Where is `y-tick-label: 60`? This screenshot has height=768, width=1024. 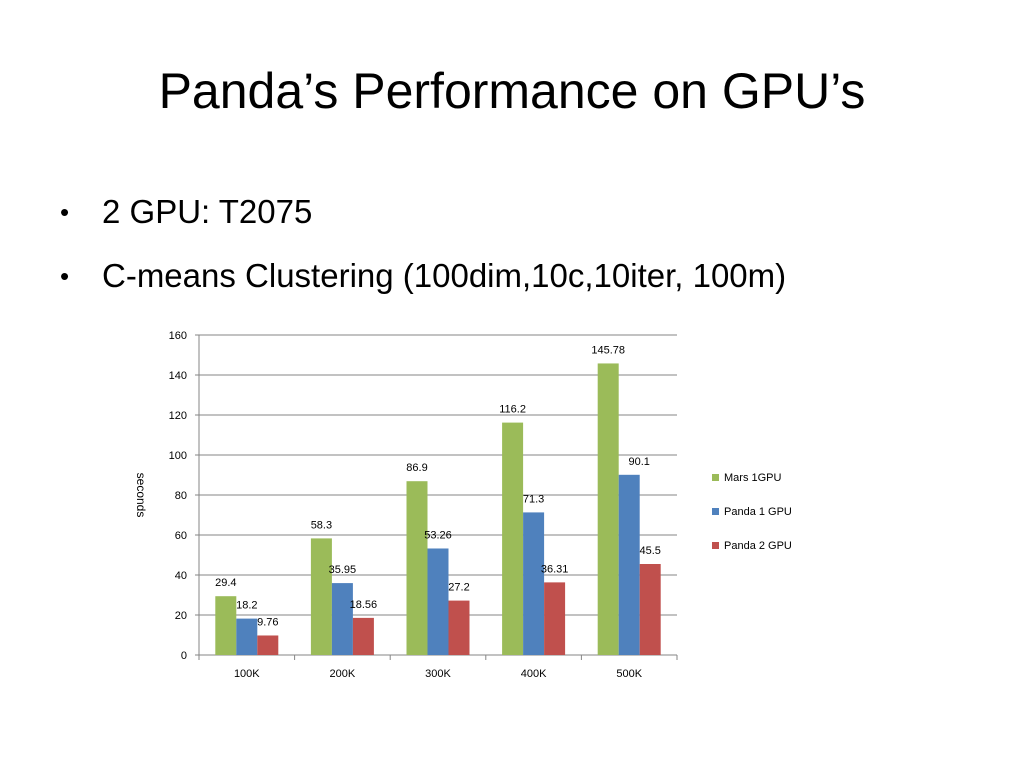
y-tick-label: 60 is located at coordinates (181, 536).